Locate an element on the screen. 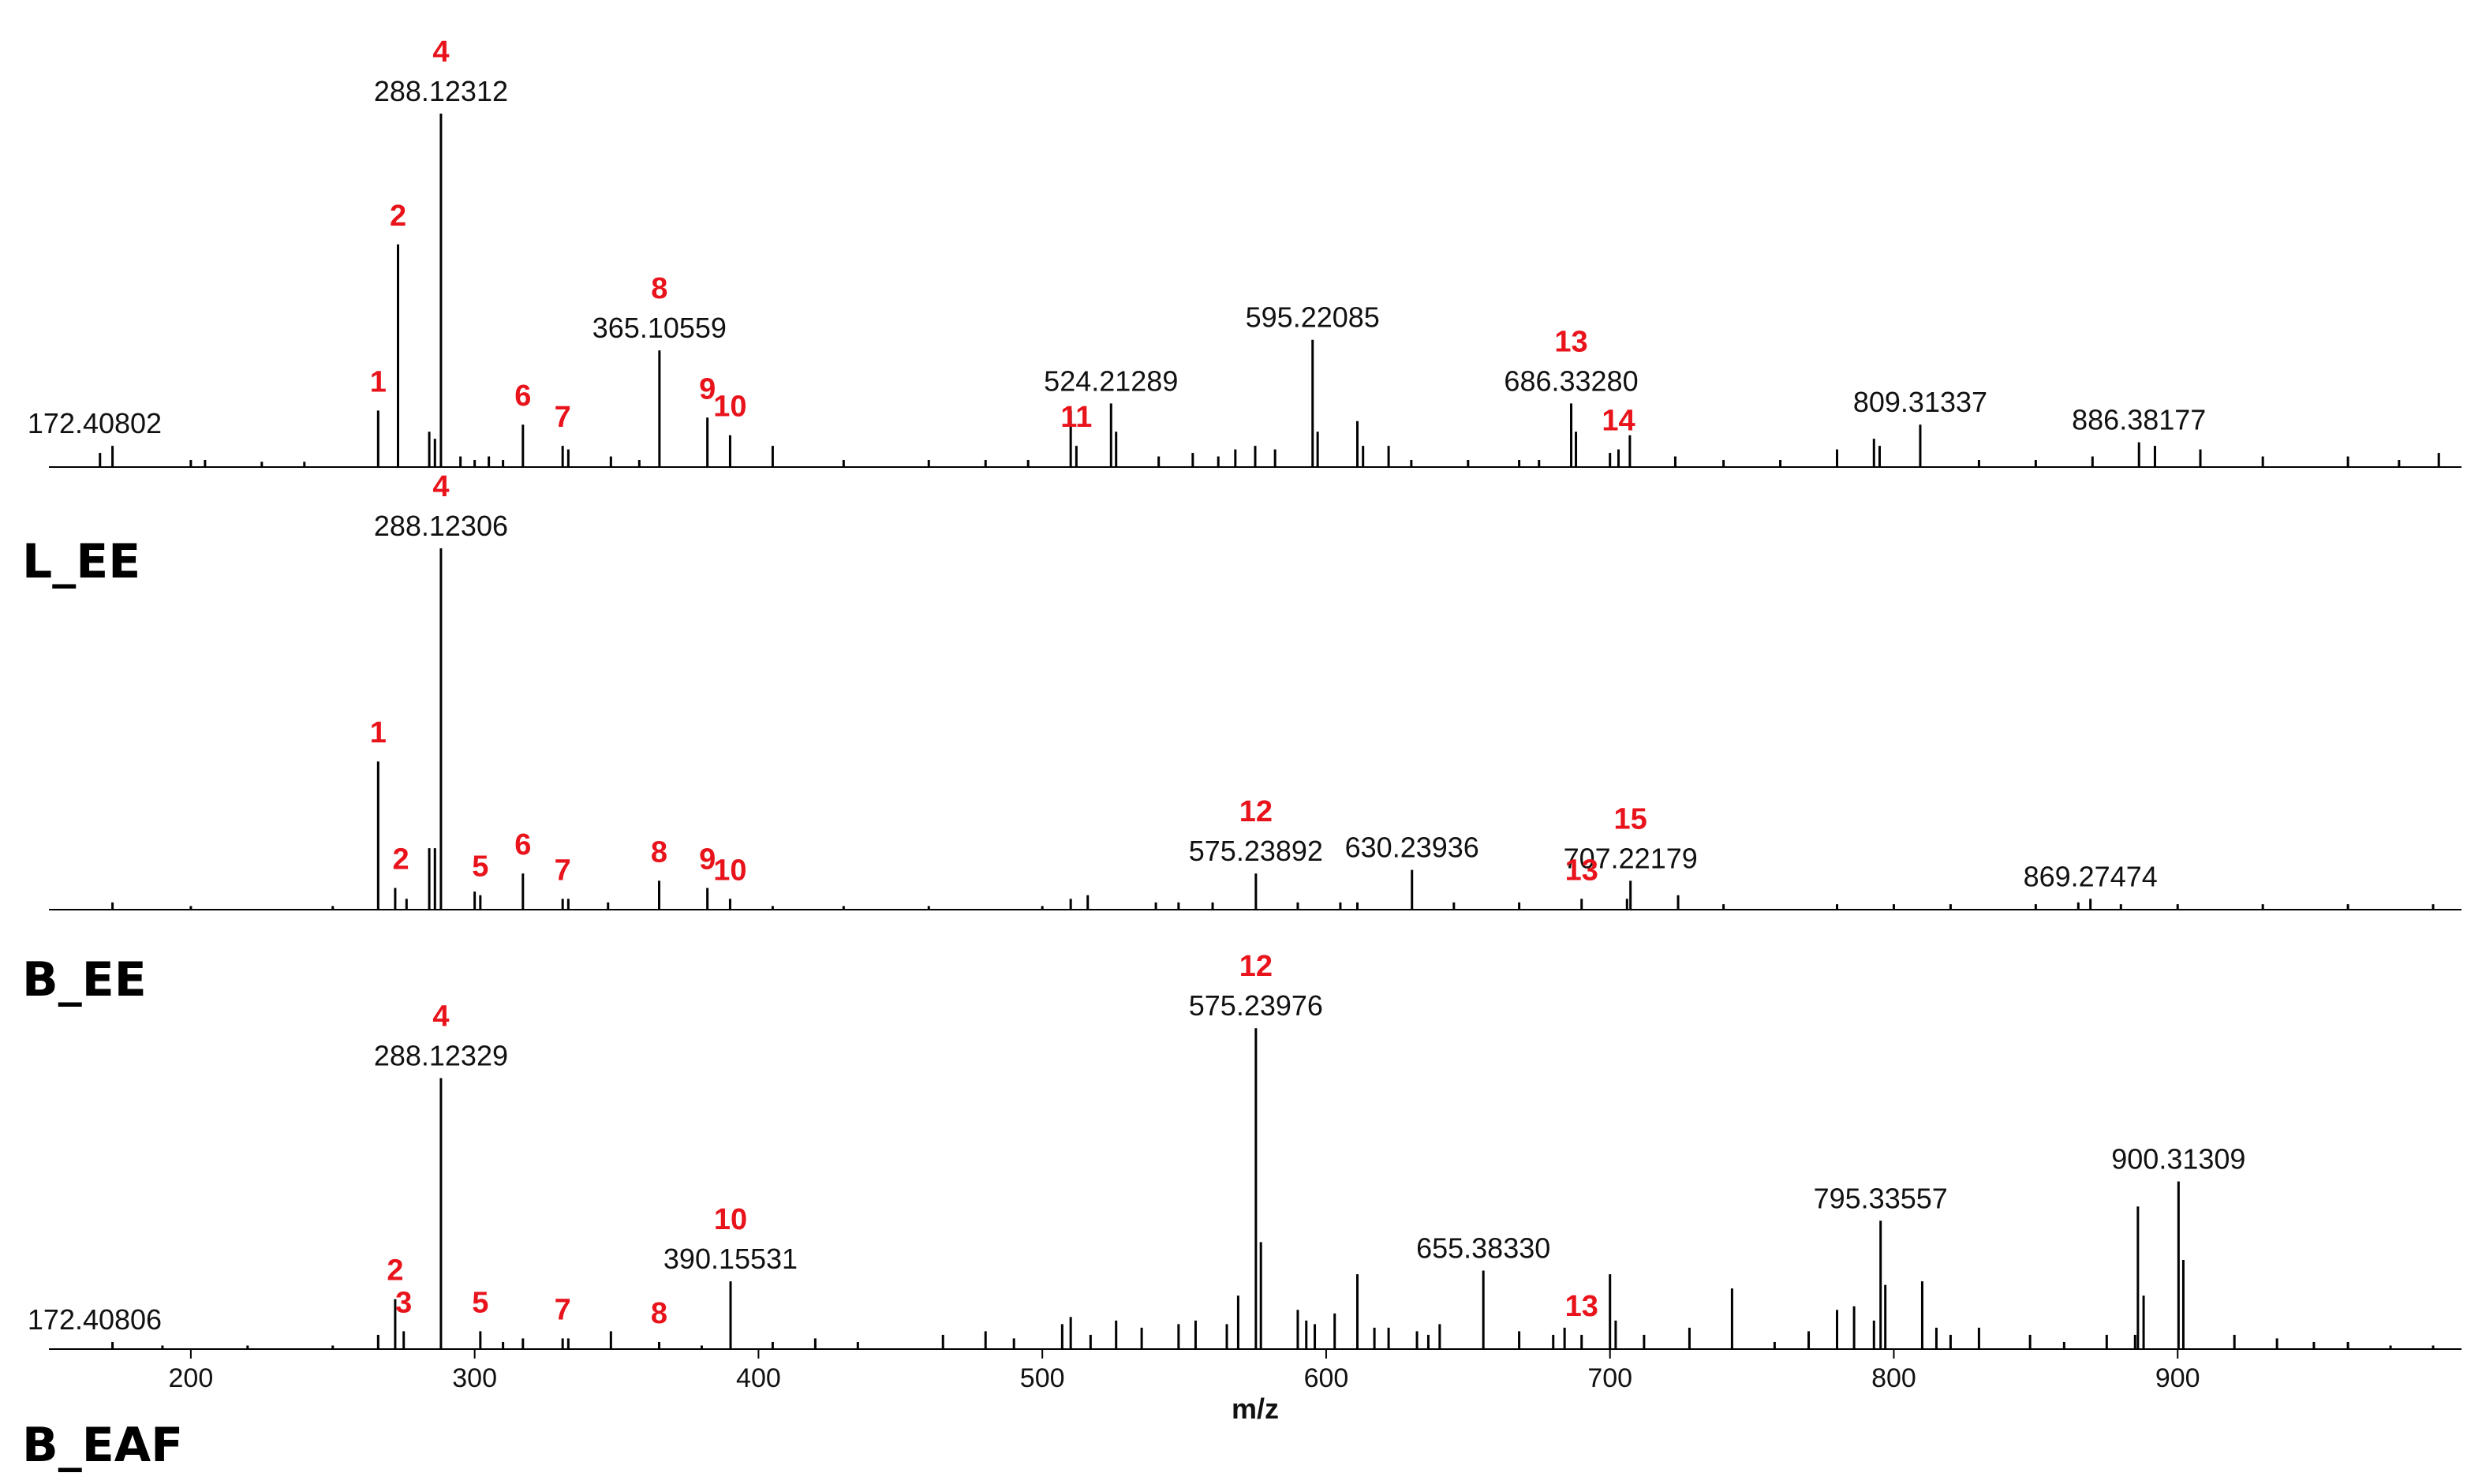 This screenshot has width=2482, height=1484. mz-label: 886.38177 is located at coordinates (2139, 420).